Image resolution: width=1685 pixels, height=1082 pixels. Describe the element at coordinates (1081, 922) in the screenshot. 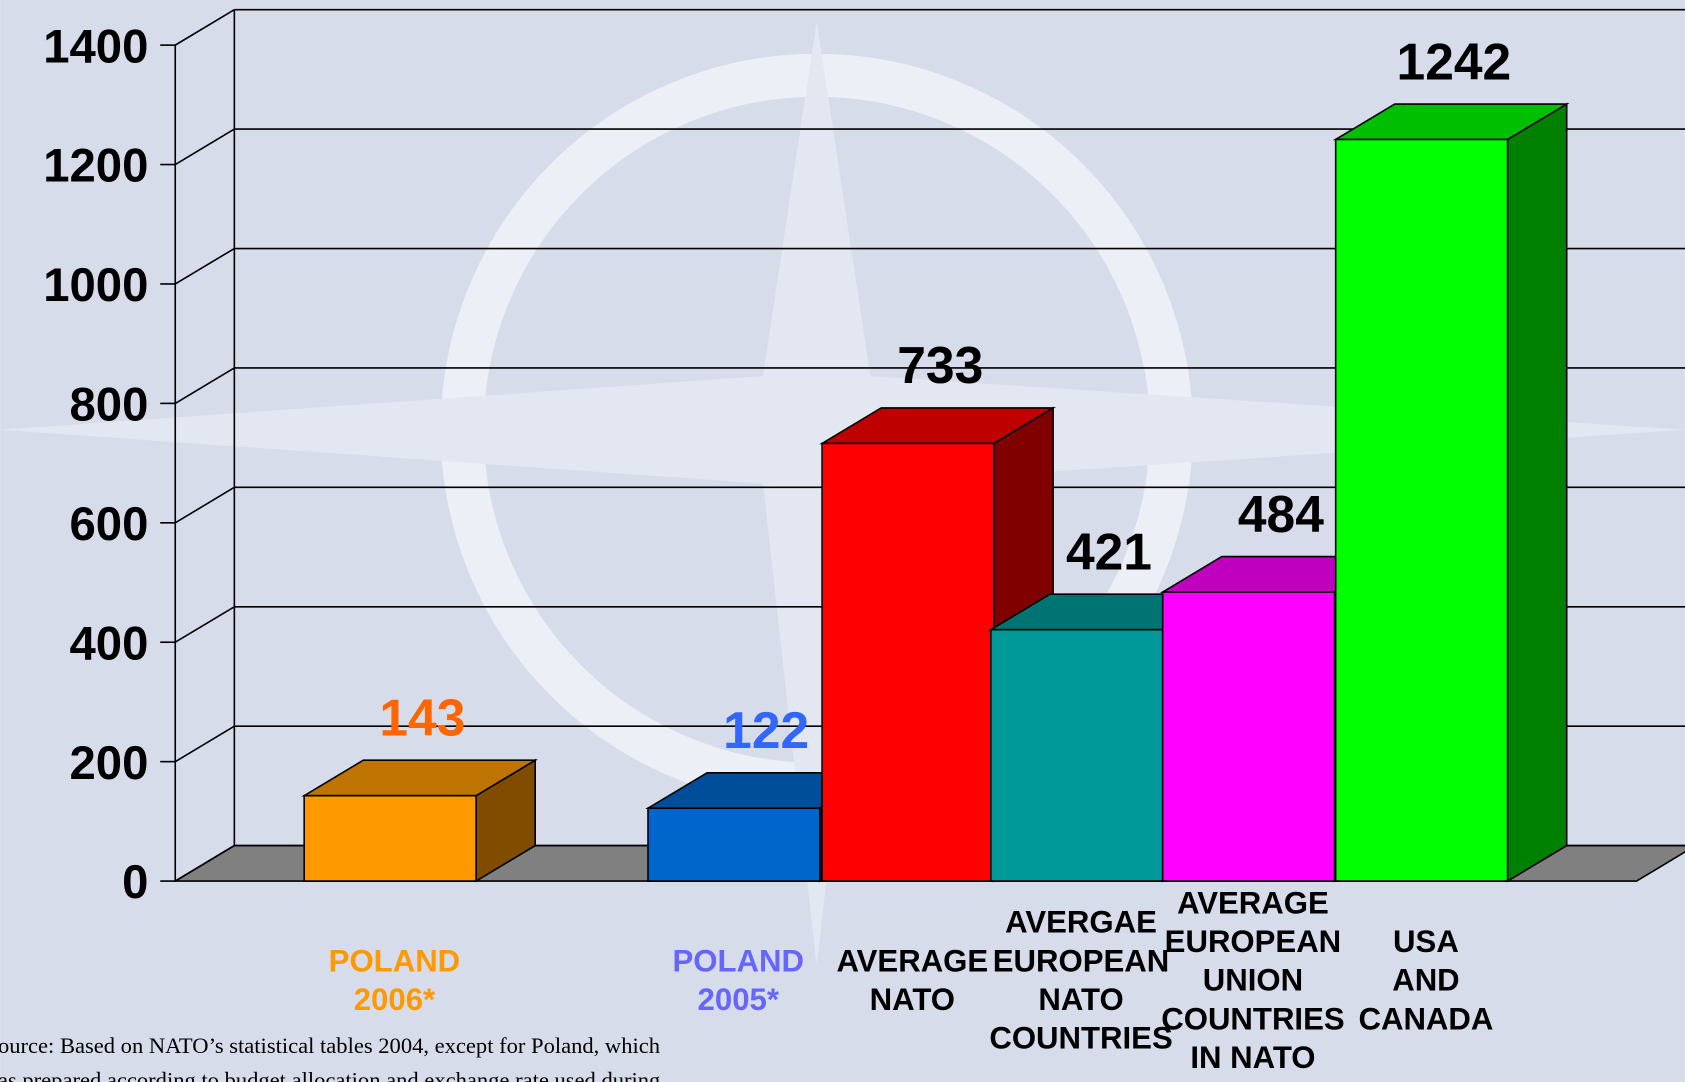

I see `x-tick-label-line: AVERGAE` at that location.